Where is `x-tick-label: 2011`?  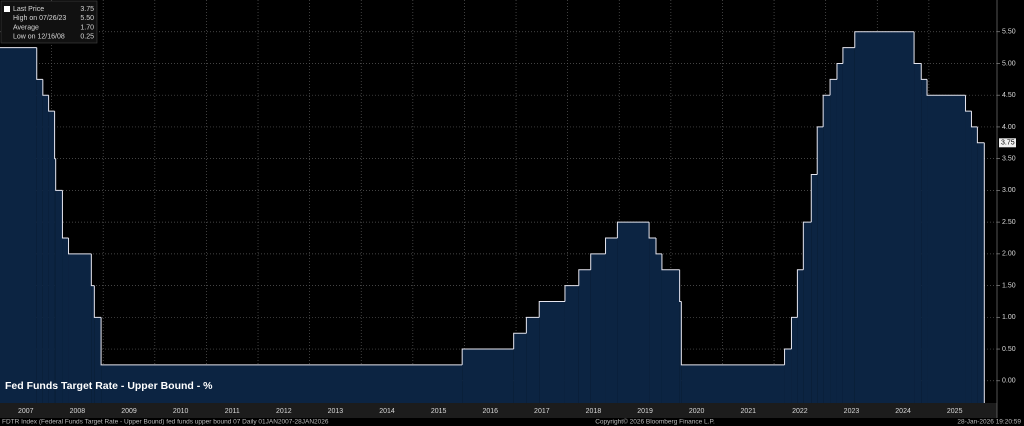 x-tick-label: 2011 is located at coordinates (232, 411).